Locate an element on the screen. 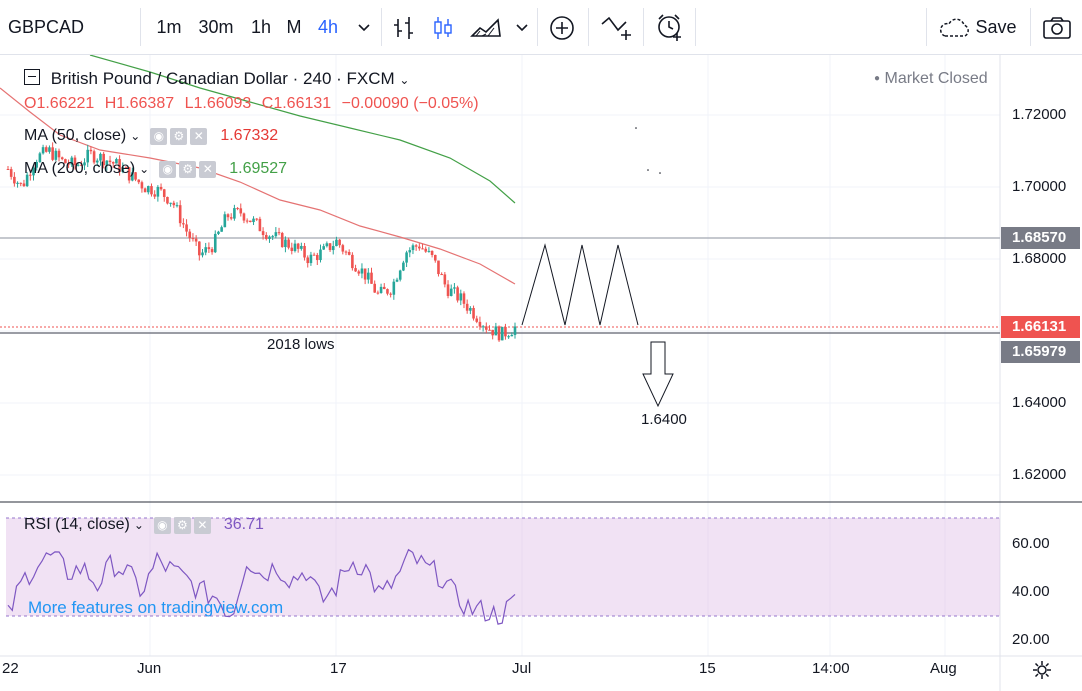 The width and height of the screenshot is (1082, 691). bar-style-icon is located at coordinates (404, 27).